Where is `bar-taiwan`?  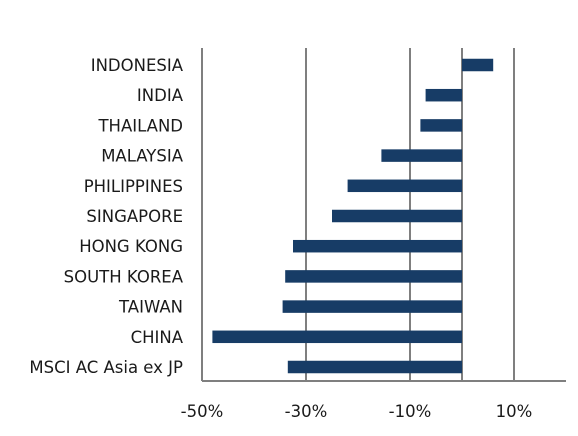
bar-taiwan is located at coordinates (372, 306).